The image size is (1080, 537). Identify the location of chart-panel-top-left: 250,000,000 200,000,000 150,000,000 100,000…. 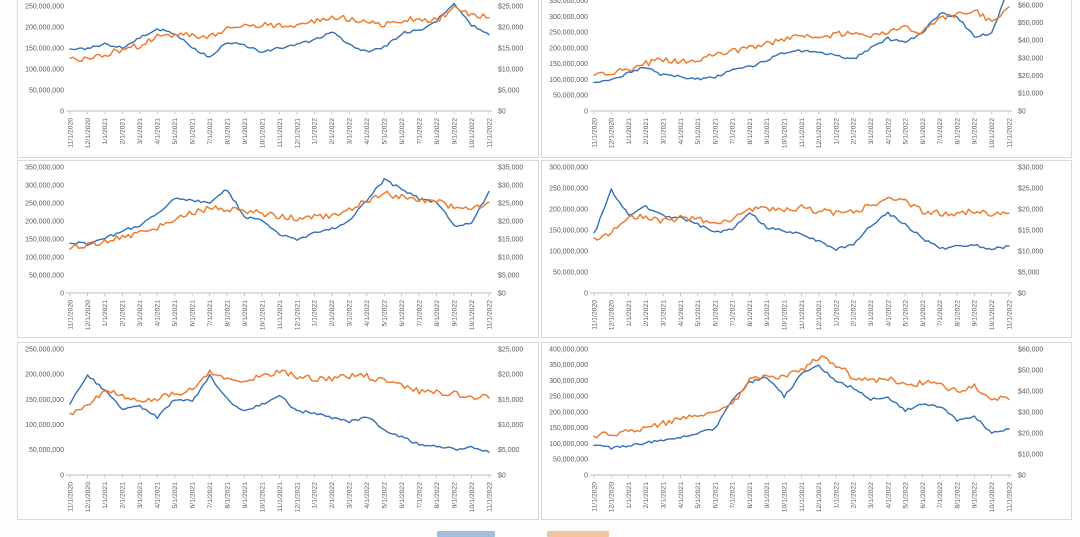
(278, 79).